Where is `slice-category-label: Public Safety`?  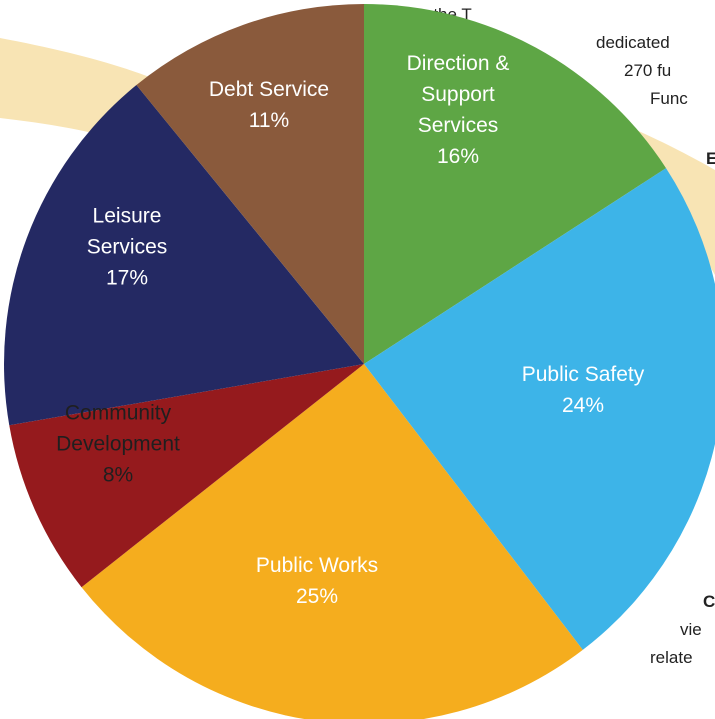 slice-category-label: Public Safety is located at coordinates (583, 374).